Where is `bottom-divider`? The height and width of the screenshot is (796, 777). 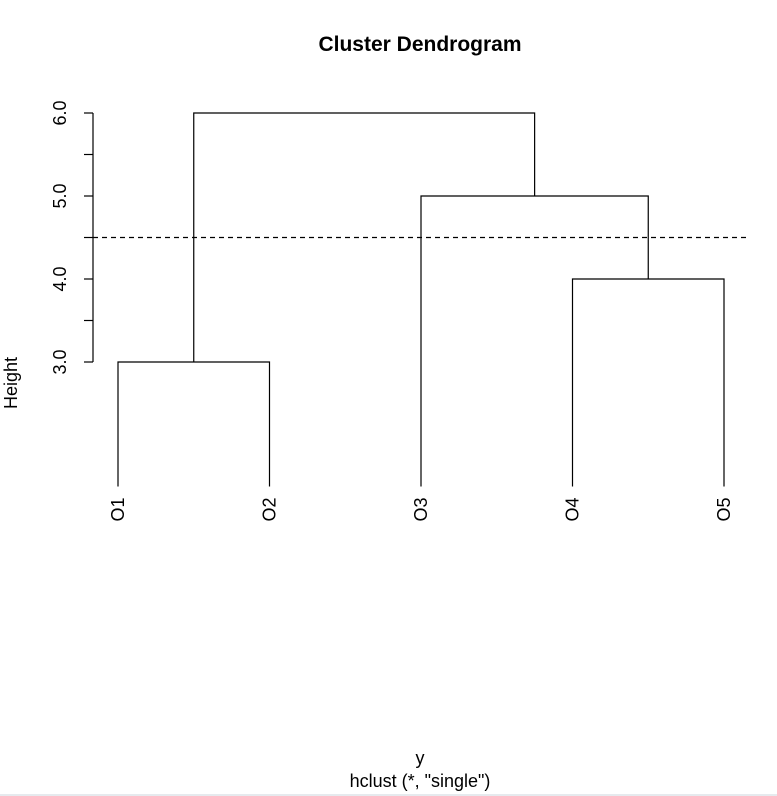
bottom-divider is located at coordinates (388, 795).